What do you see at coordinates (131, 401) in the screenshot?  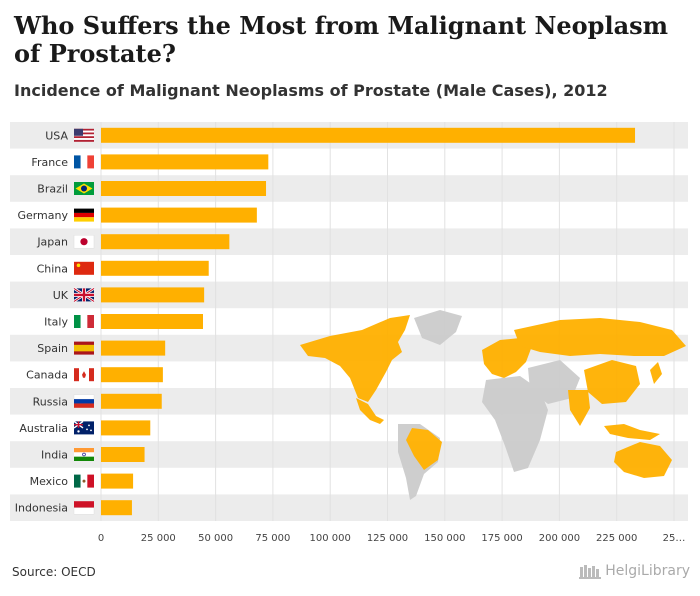 I see `bar-russia` at bounding box center [131, 401].